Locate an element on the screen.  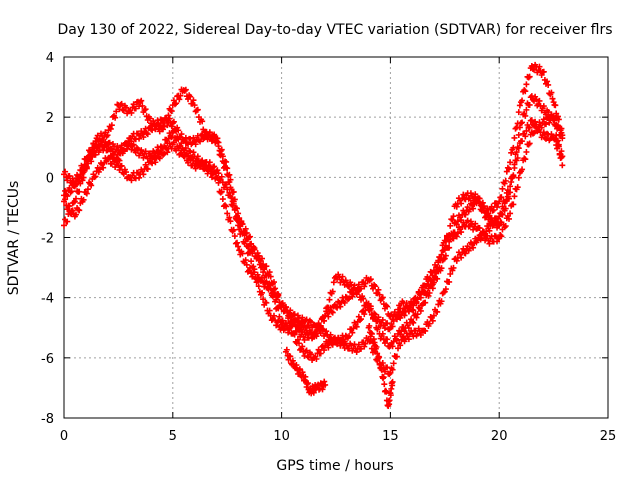
y-tick-label: 2 is located at coordinates (50, 118).